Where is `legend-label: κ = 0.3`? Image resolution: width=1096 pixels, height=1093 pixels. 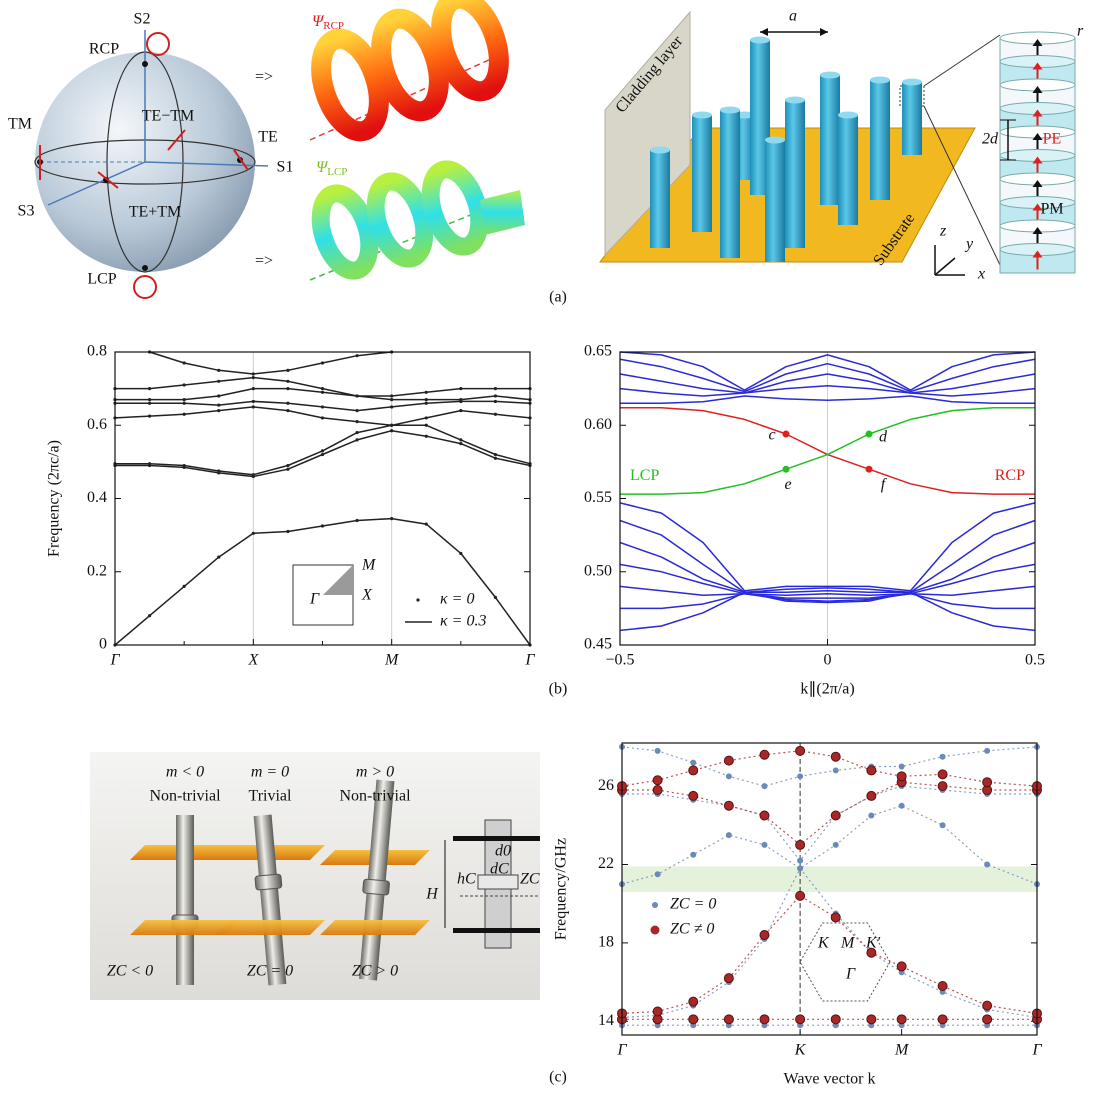 legend-label: κ = 0.3 is located at coordinates (463, 621).